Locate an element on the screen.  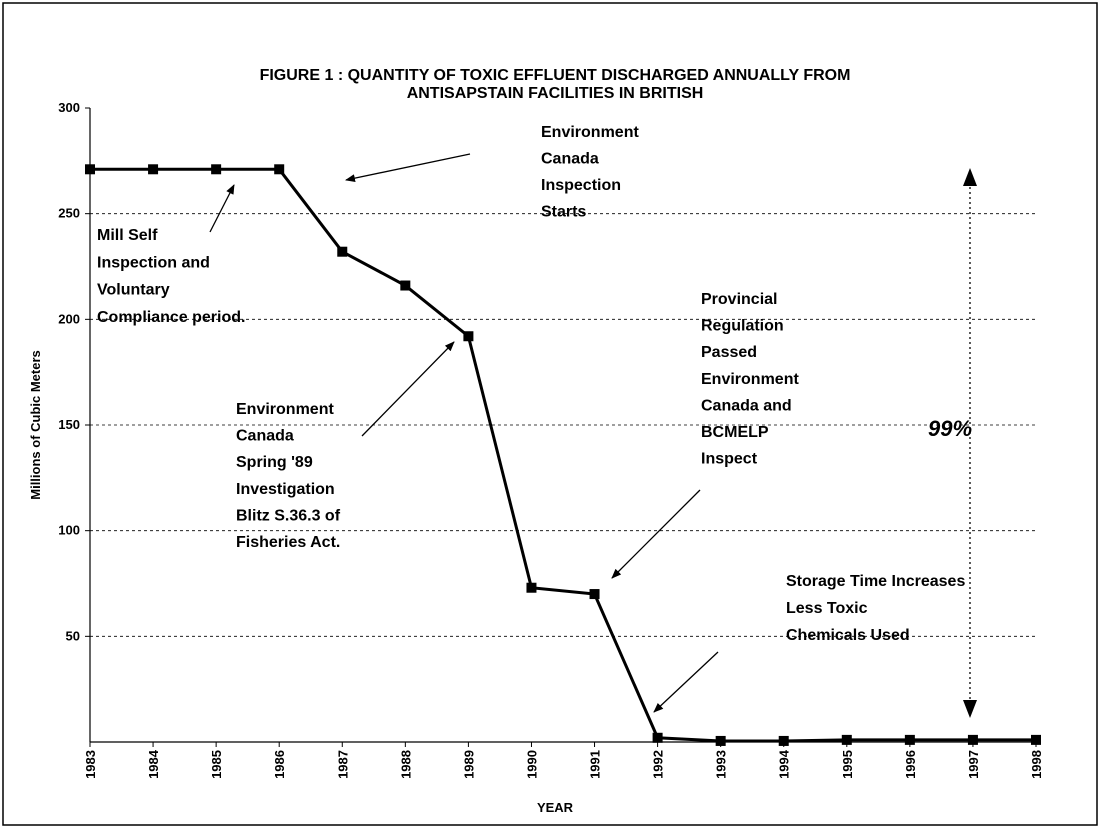
annotation: Passed is located at coordinates (729, 352).